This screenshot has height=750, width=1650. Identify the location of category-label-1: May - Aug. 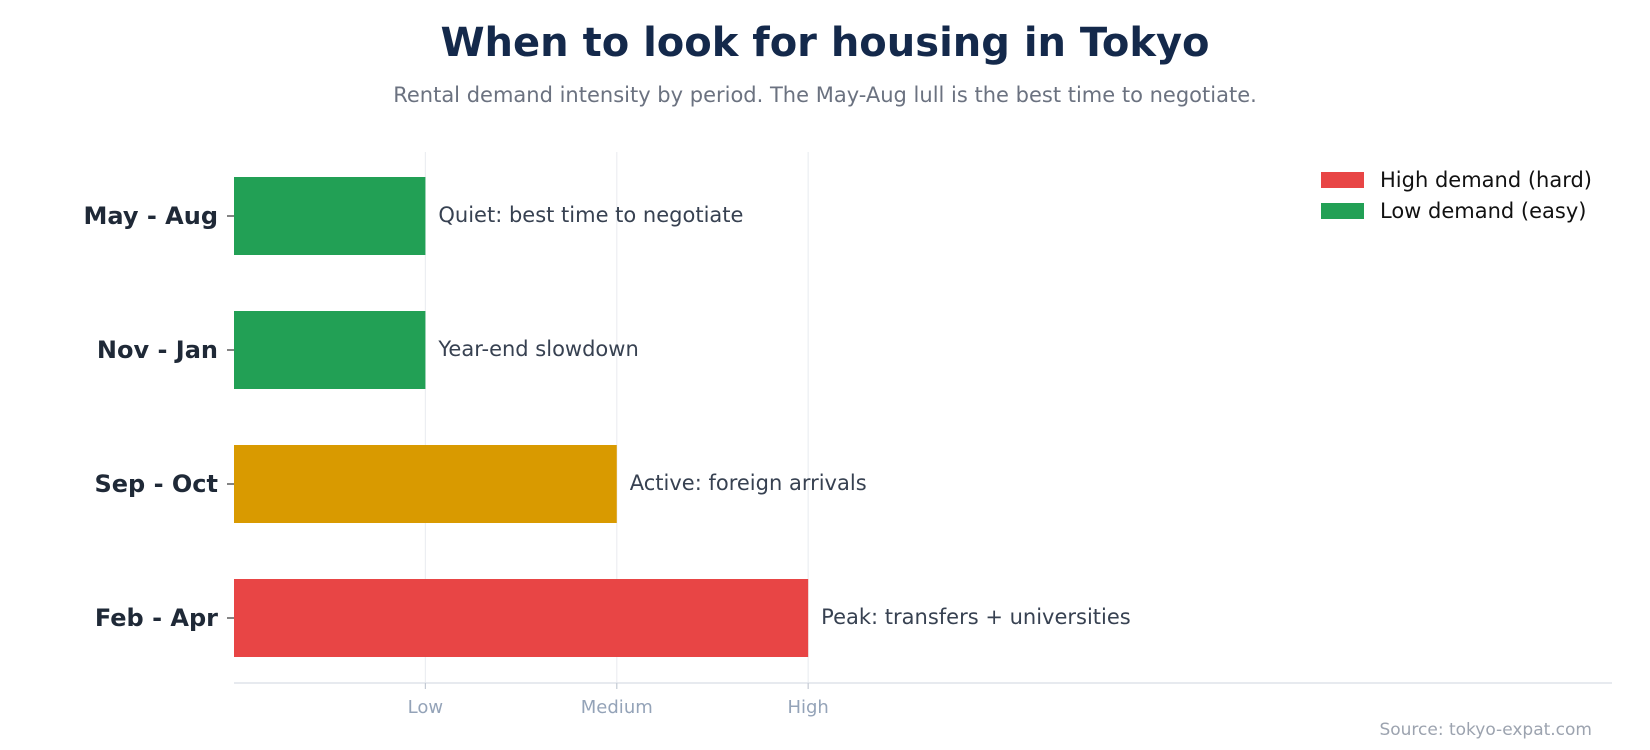
(151, 216).